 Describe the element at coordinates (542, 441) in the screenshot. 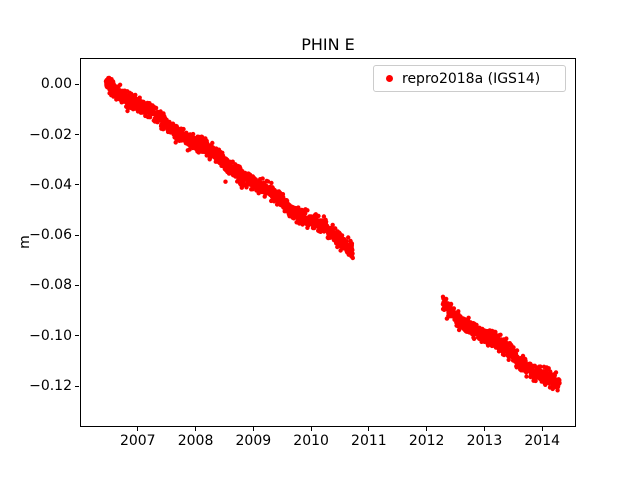

I see `x-tick-label: 2014` at that location.